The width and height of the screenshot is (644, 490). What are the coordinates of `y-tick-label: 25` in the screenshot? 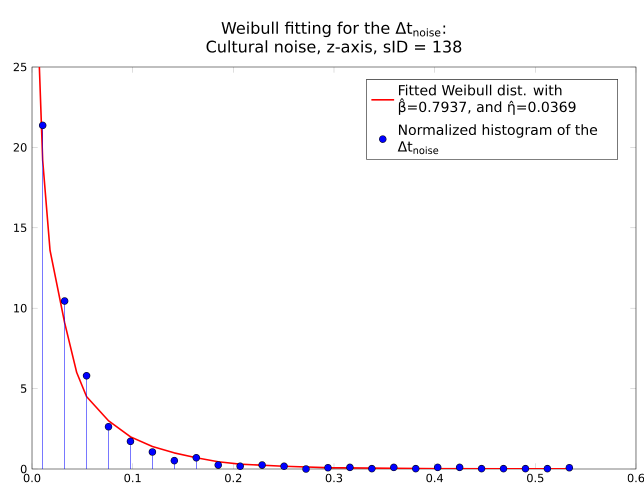 It's located at (20, 67).